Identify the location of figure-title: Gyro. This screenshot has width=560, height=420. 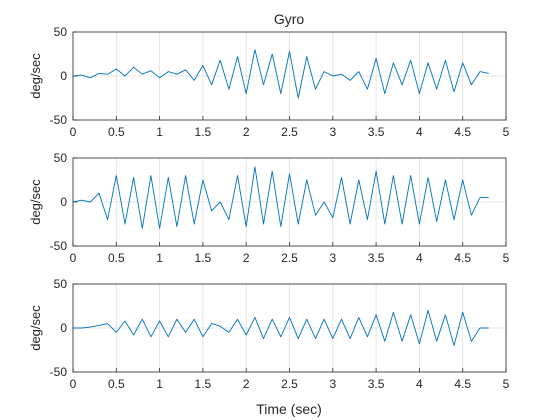
(289, 19).